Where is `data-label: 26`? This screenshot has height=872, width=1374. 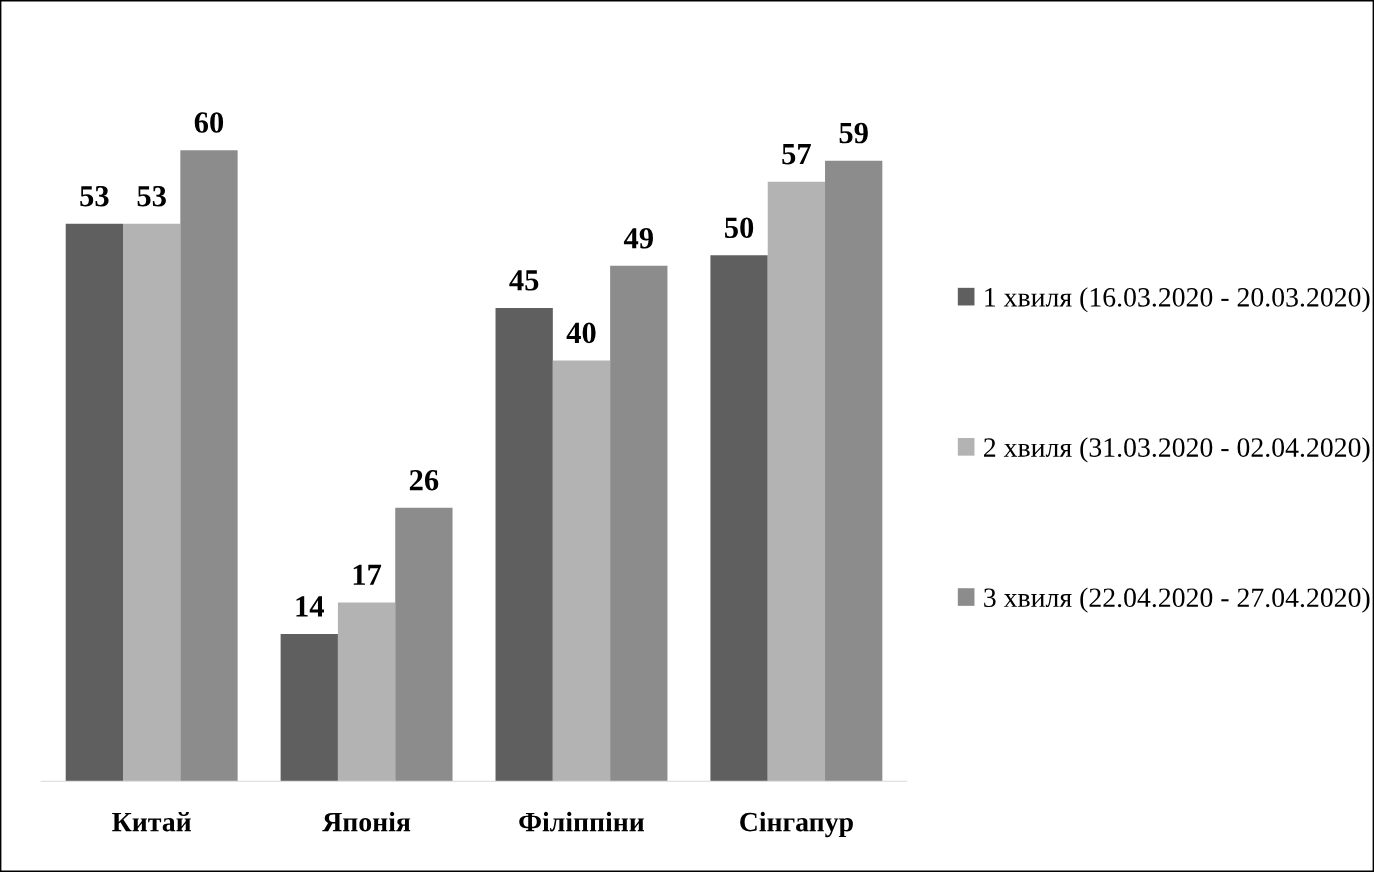 data-label: 26 is located at coordinates (424, 480).